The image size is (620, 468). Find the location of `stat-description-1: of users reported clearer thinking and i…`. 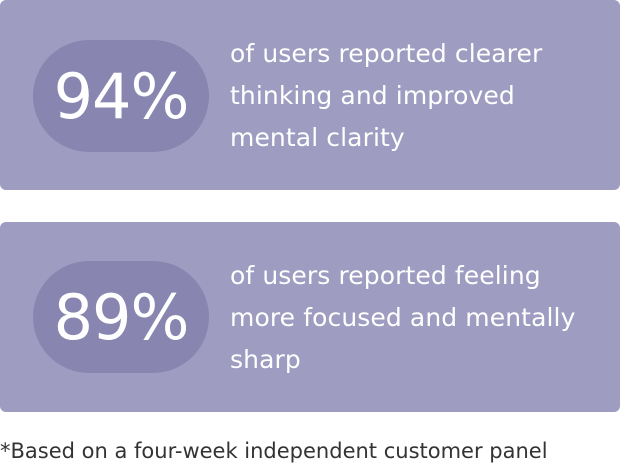

stat-description-1: of users reported clearer thinking and i… is located at coordinates (386, 95).